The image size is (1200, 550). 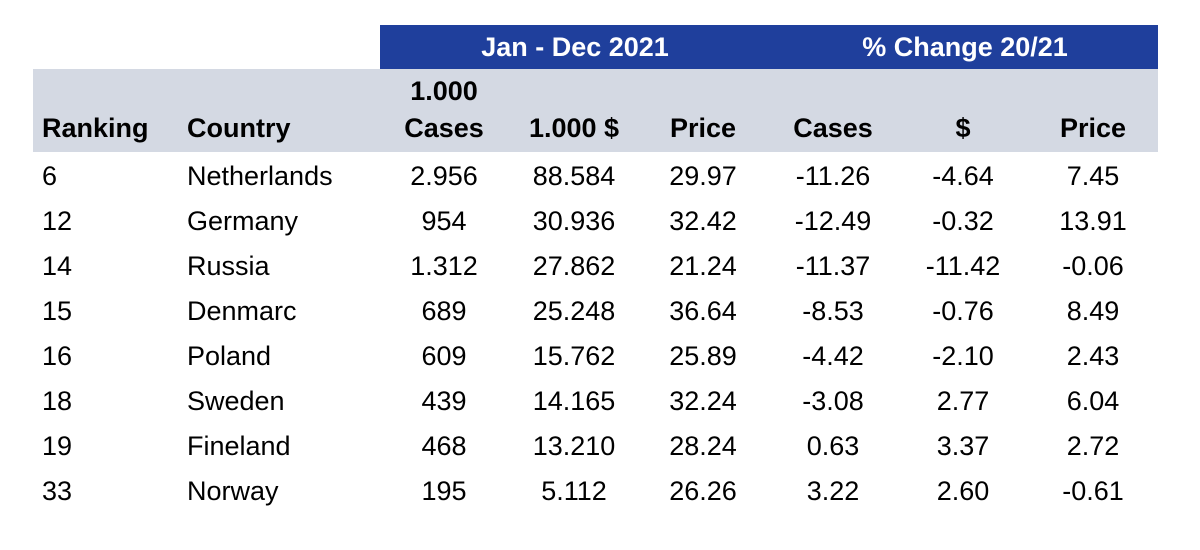 I want to click on cell-pct-cases: -11.26, so click(x=833, y=176).